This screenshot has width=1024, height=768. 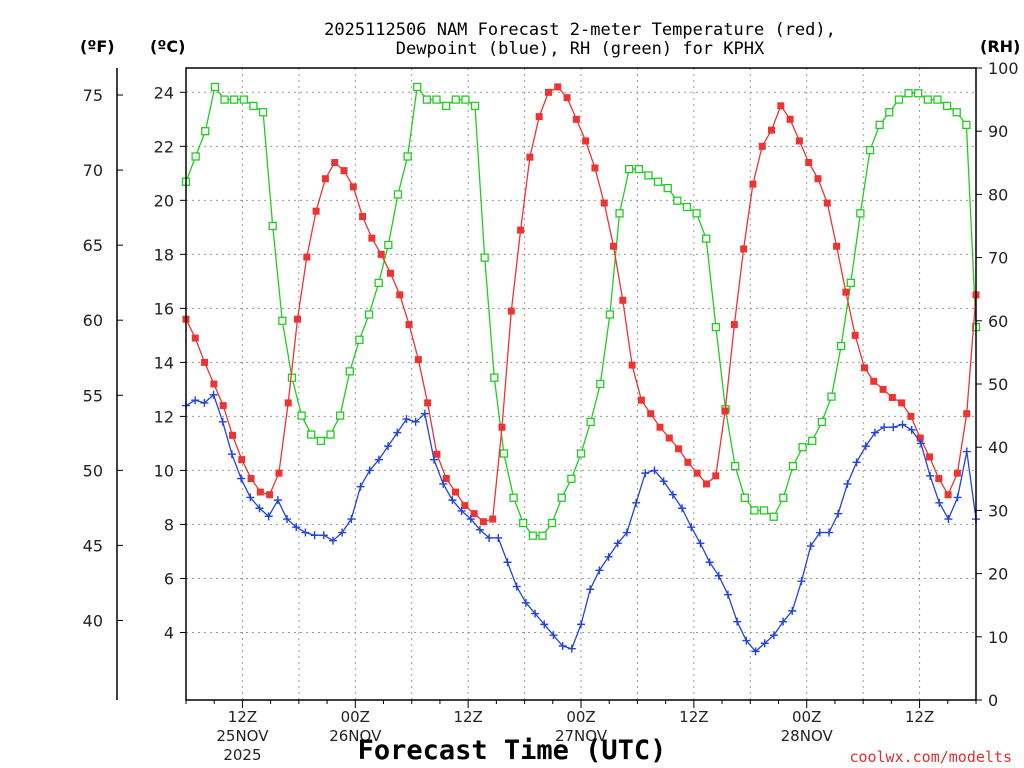 What do you see at coordinates (93, 245) in the screenshot?
I see `fahrenheit-tick-label: 65` at bounding box center [93, 245].